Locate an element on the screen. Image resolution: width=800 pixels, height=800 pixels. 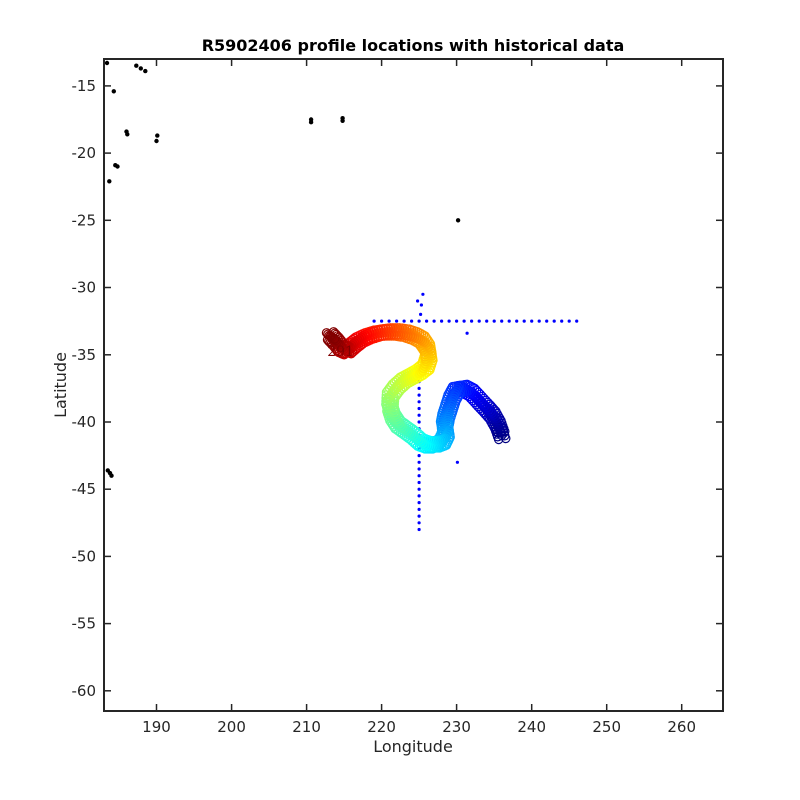
x-tick-labels: 190 200 210 220 230 240 250 260 is located at coordinates (419, 727).